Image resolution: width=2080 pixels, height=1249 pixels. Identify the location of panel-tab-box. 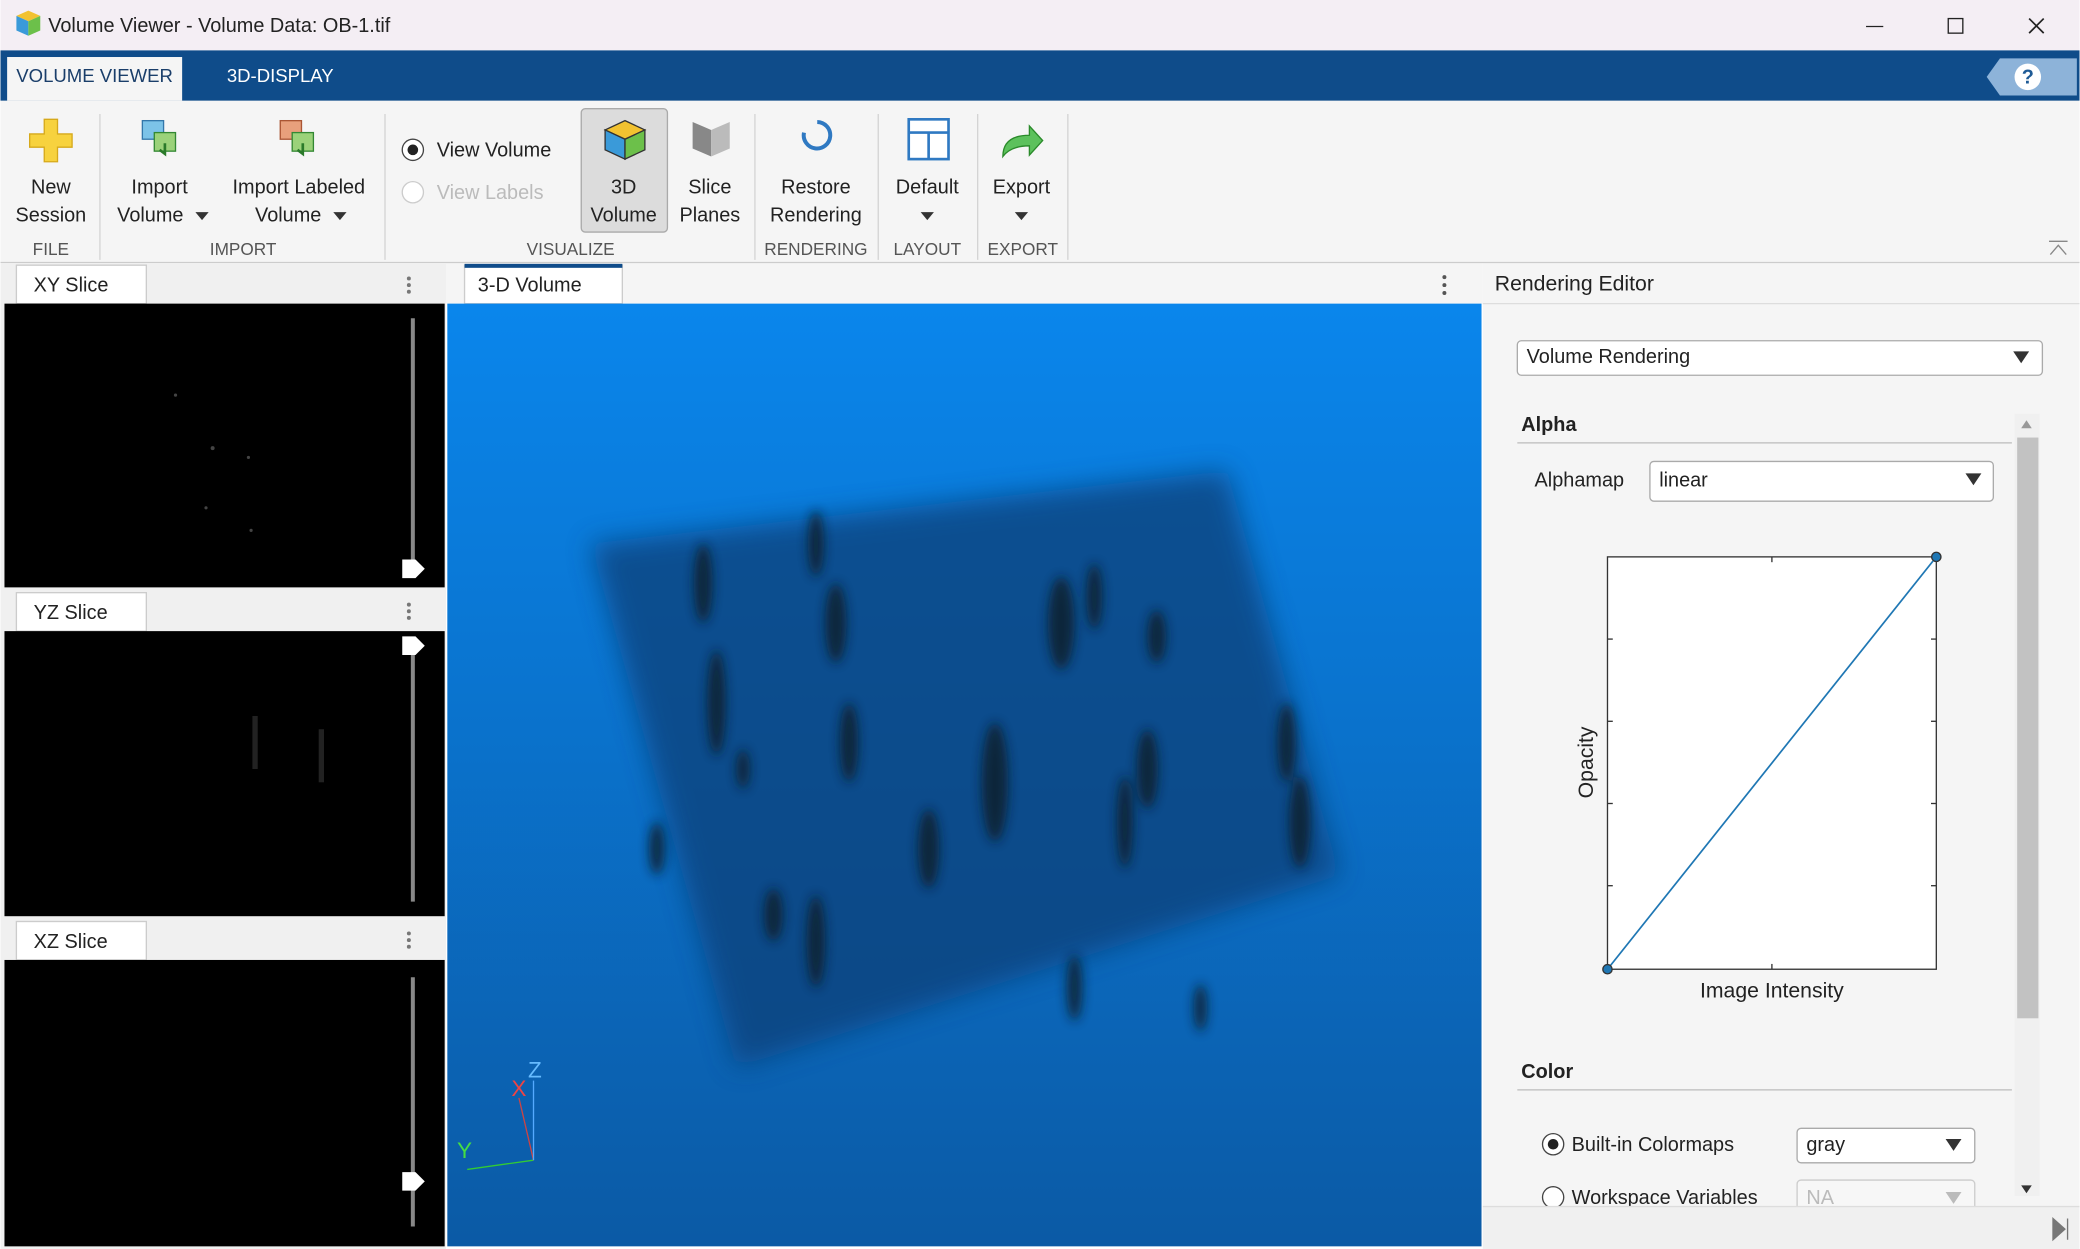
(543, 284).